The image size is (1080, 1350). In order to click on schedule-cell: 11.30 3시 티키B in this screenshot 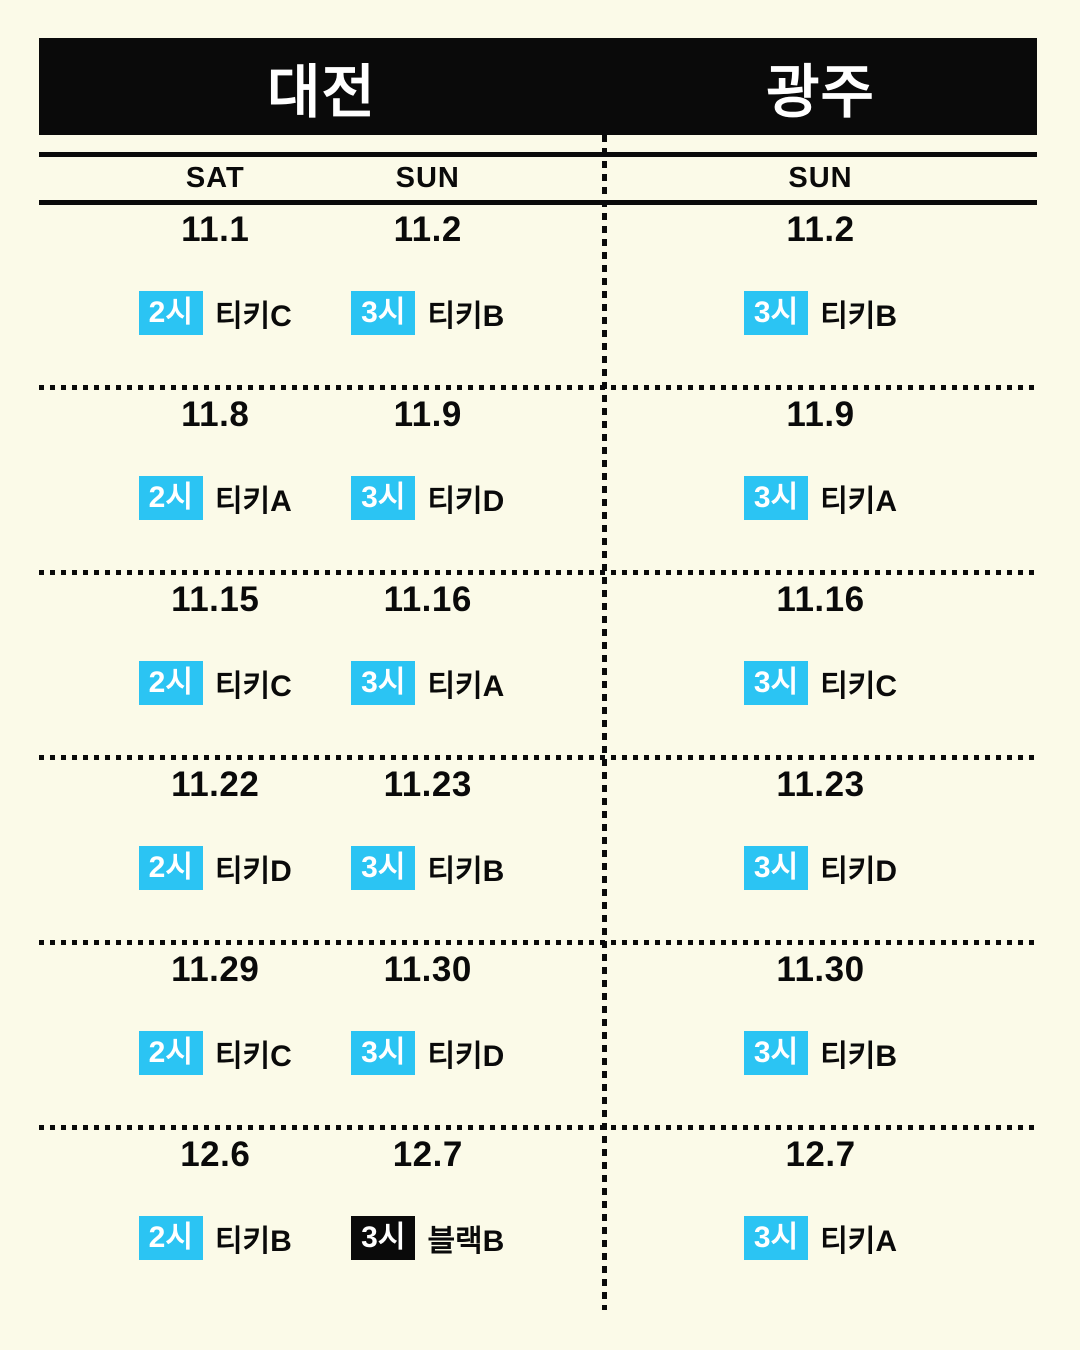, I will do `click(820, 1035)`.